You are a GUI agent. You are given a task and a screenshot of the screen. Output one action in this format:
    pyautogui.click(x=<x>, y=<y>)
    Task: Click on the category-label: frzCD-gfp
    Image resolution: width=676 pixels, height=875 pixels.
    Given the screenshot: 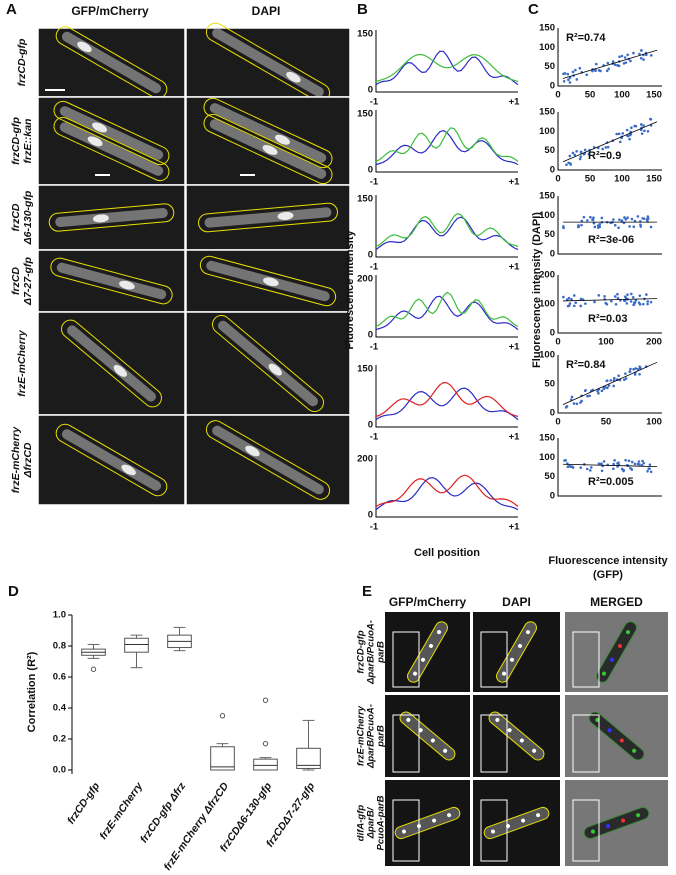 What is the action you would take?
    pyautogui.click(x=84, y=803)
    